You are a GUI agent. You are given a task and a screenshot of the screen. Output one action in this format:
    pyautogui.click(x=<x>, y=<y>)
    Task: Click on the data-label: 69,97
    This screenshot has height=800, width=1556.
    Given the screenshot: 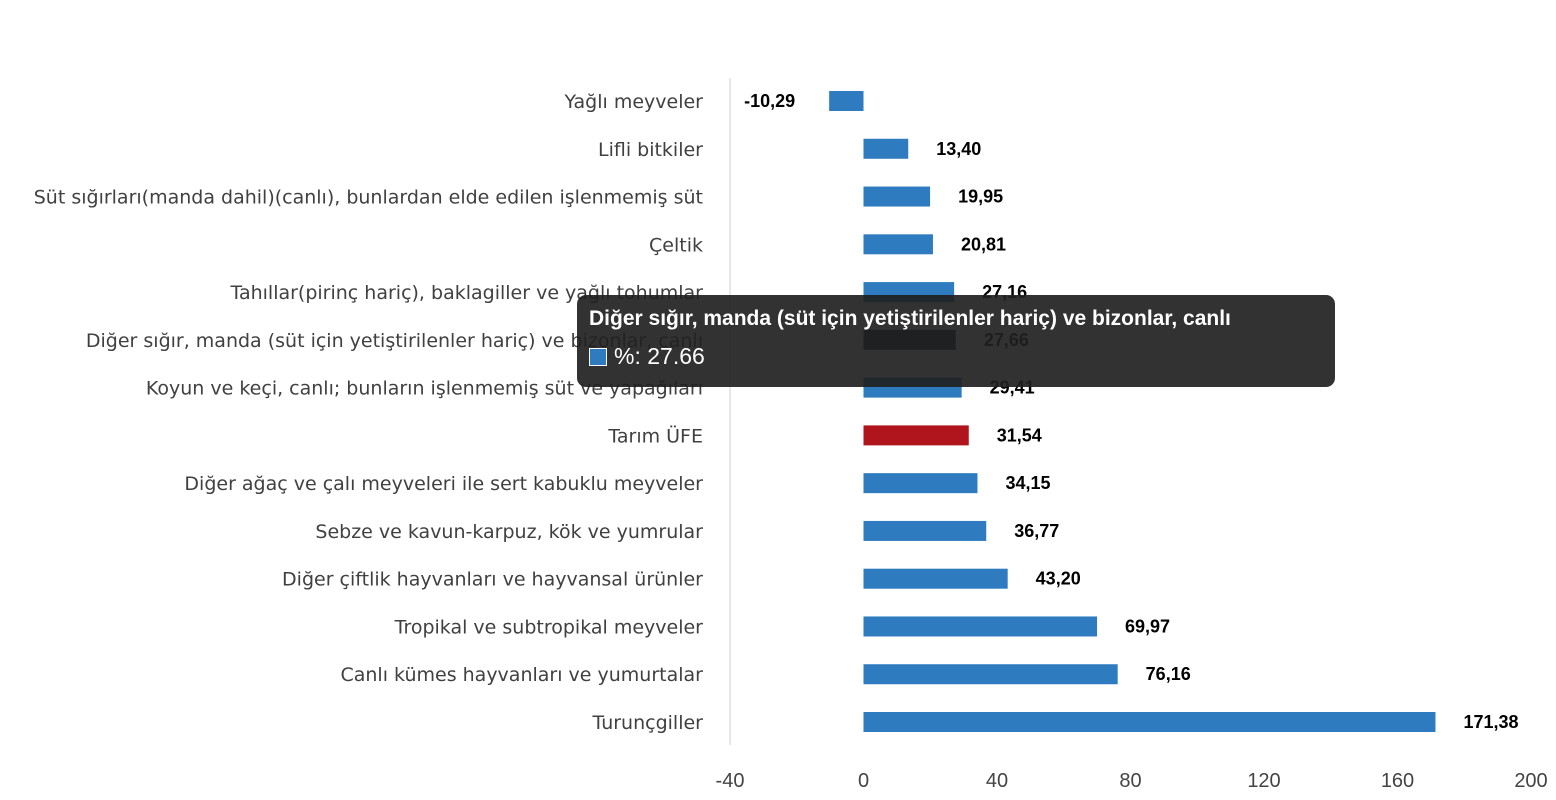 What is the action you would take?
    pyautogui.click(x=1147, y=626)
    